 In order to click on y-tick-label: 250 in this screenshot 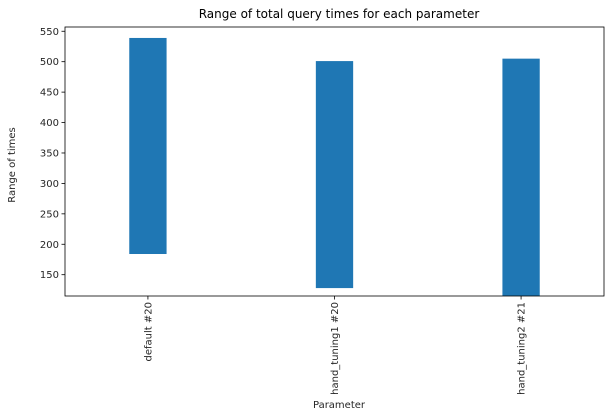, I will do `click(49, 214)`.